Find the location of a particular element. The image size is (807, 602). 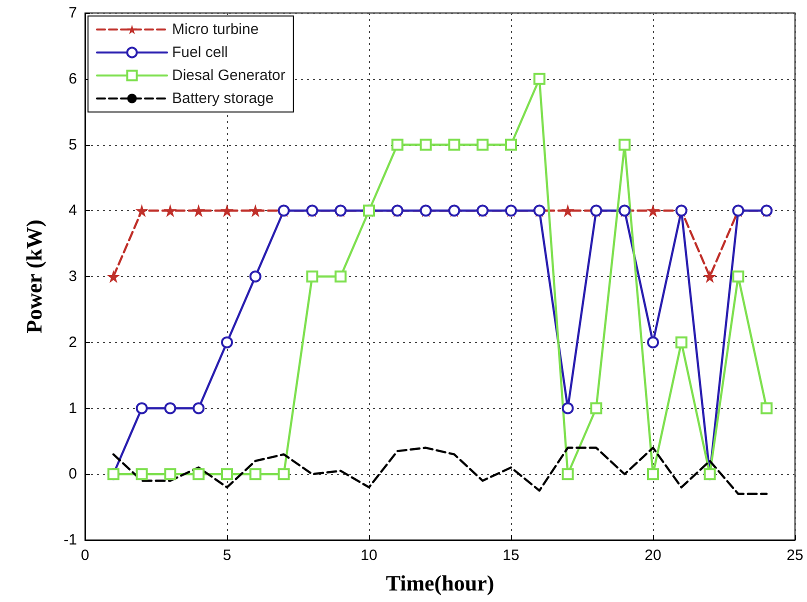

x-tick-label: 15 is located at coordinates (511, 555).